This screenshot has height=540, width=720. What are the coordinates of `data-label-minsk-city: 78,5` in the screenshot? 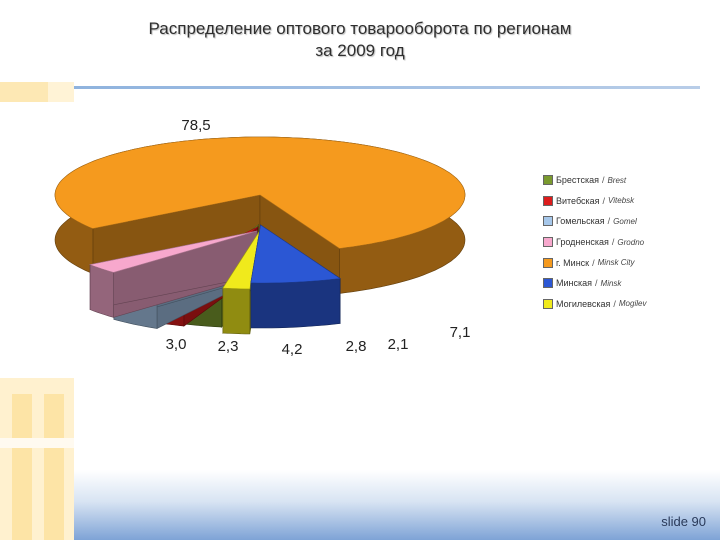 It's located at (195, 125).